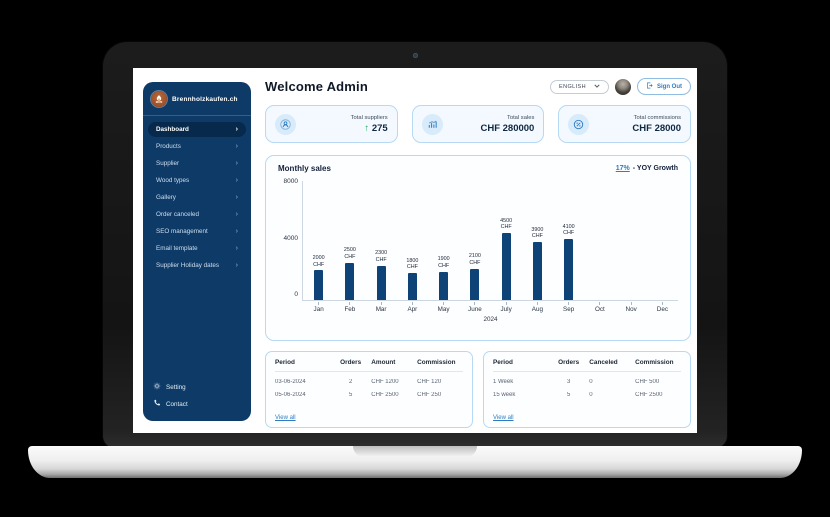 The height and width of the screenshot is (517, 830). What do you see at coordinates (443, 262) in the screenshot?
I see `bar-value-label: 1900 CHF` at bounding box center [443, 262].